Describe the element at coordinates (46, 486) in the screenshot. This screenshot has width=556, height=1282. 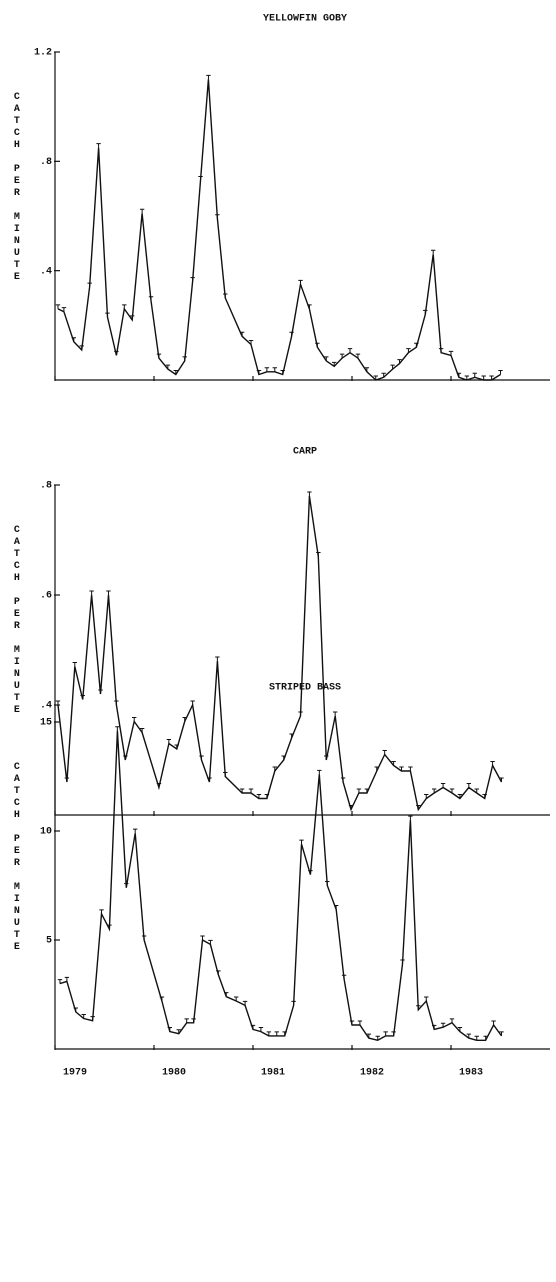
I see `y-tick-label: .8` at that location.